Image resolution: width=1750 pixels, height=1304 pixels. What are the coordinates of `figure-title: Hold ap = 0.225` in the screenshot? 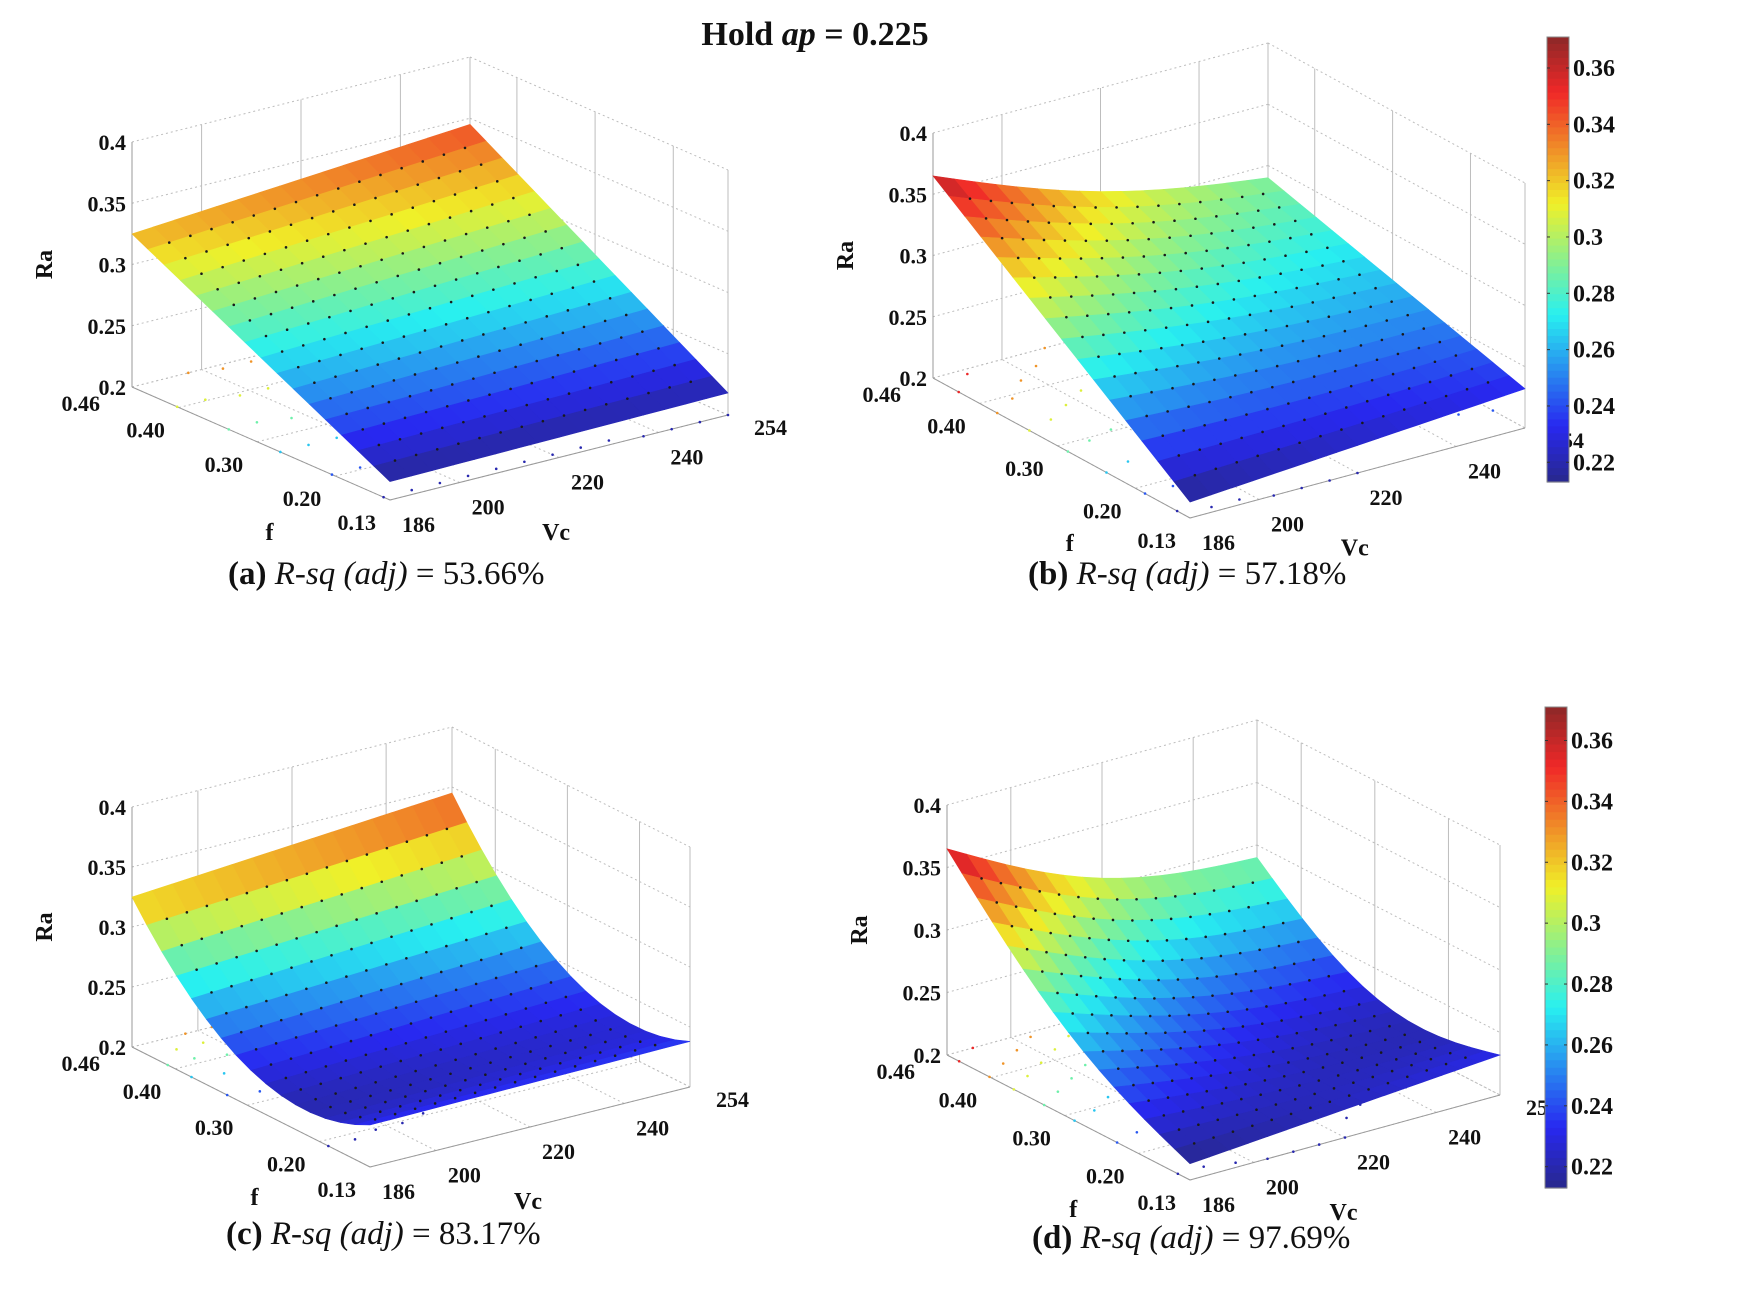 It's located at (815, 34).